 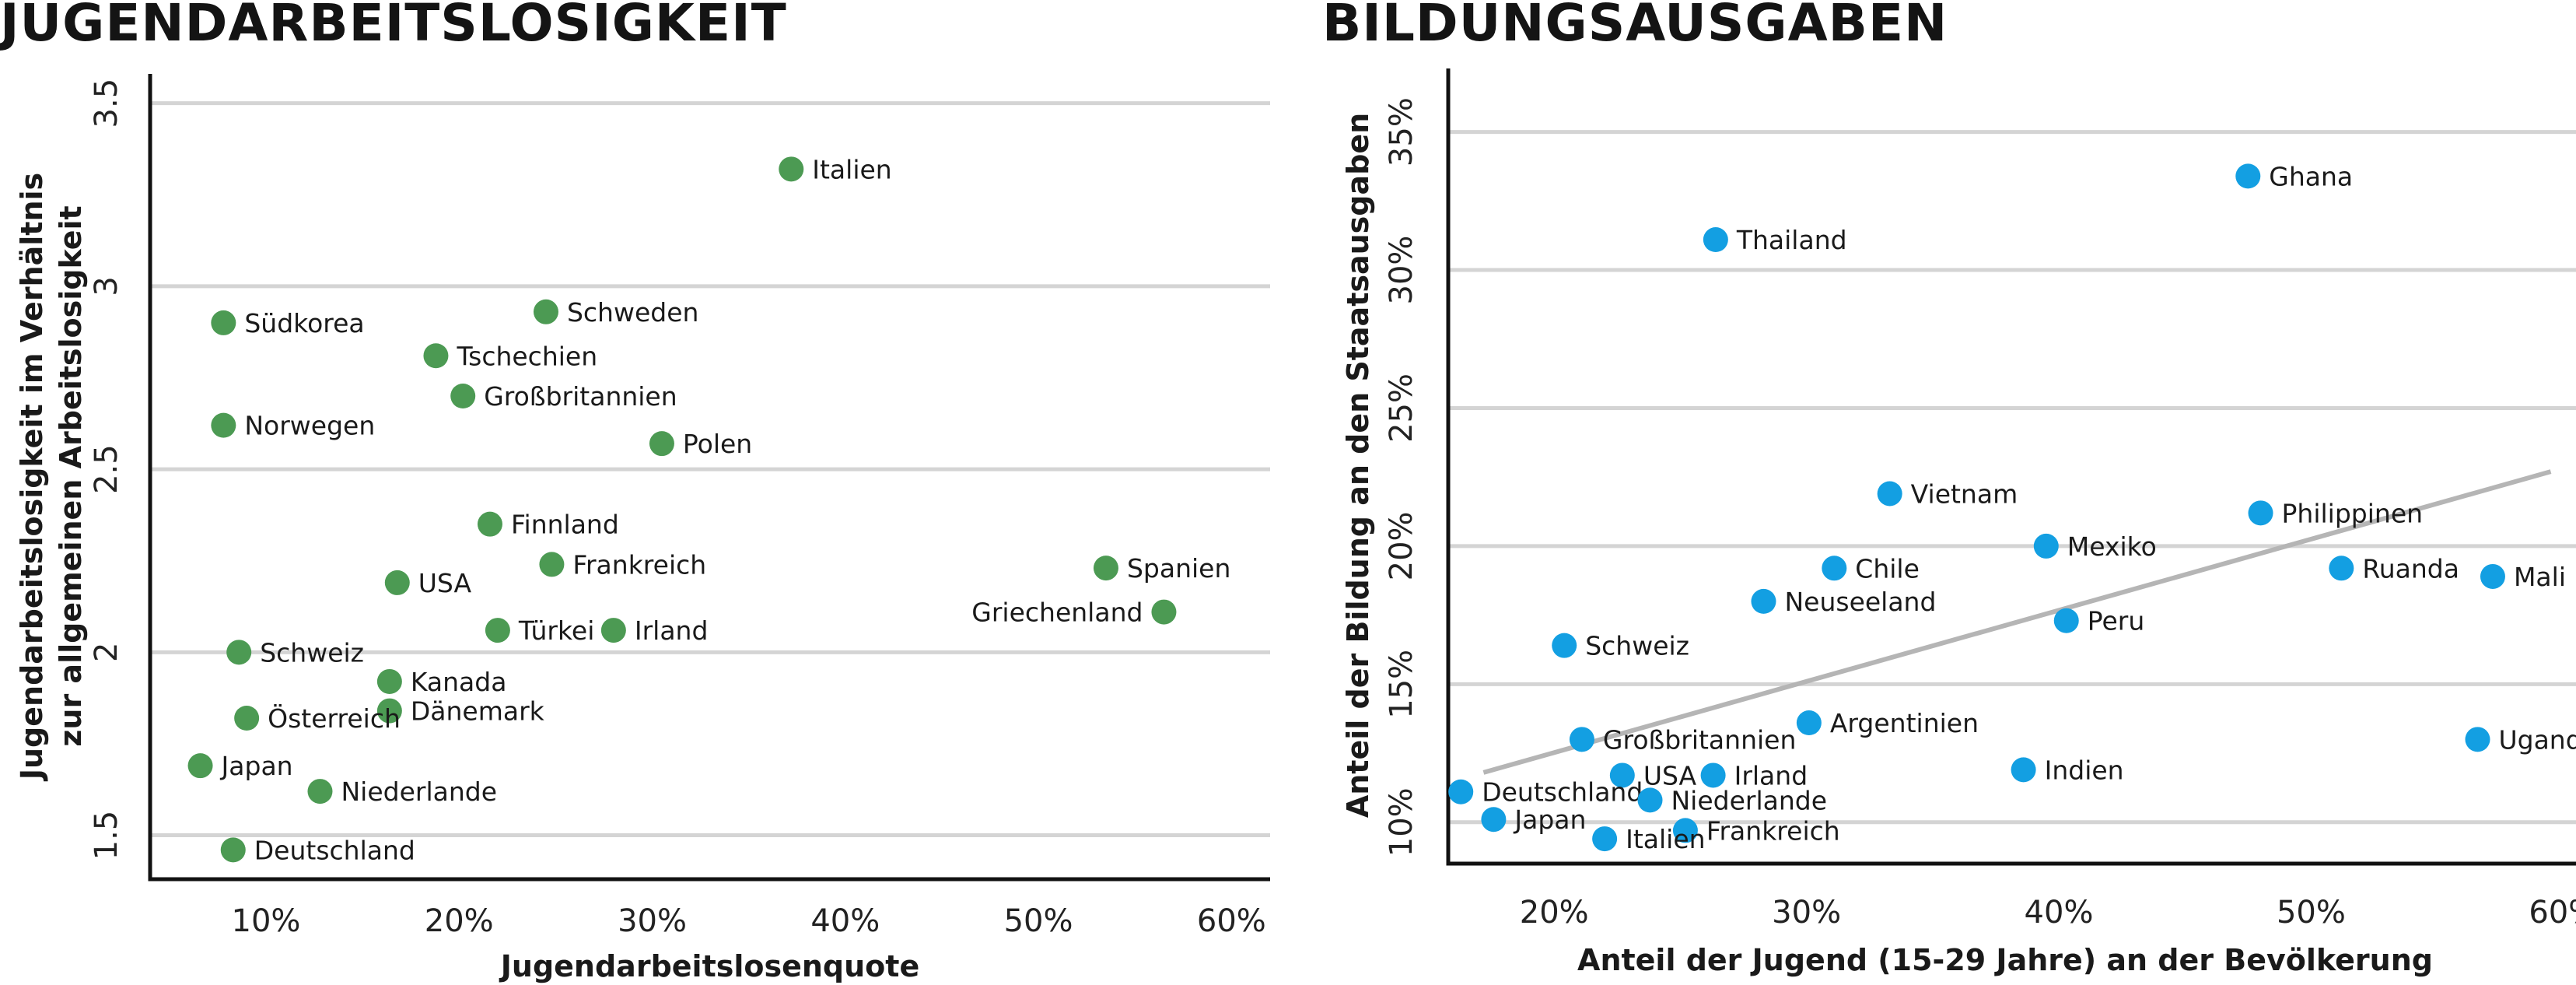 I want to click on x-tick-labels: 20% 30% 40% 50% 60%, so click(x=2048, y=913).